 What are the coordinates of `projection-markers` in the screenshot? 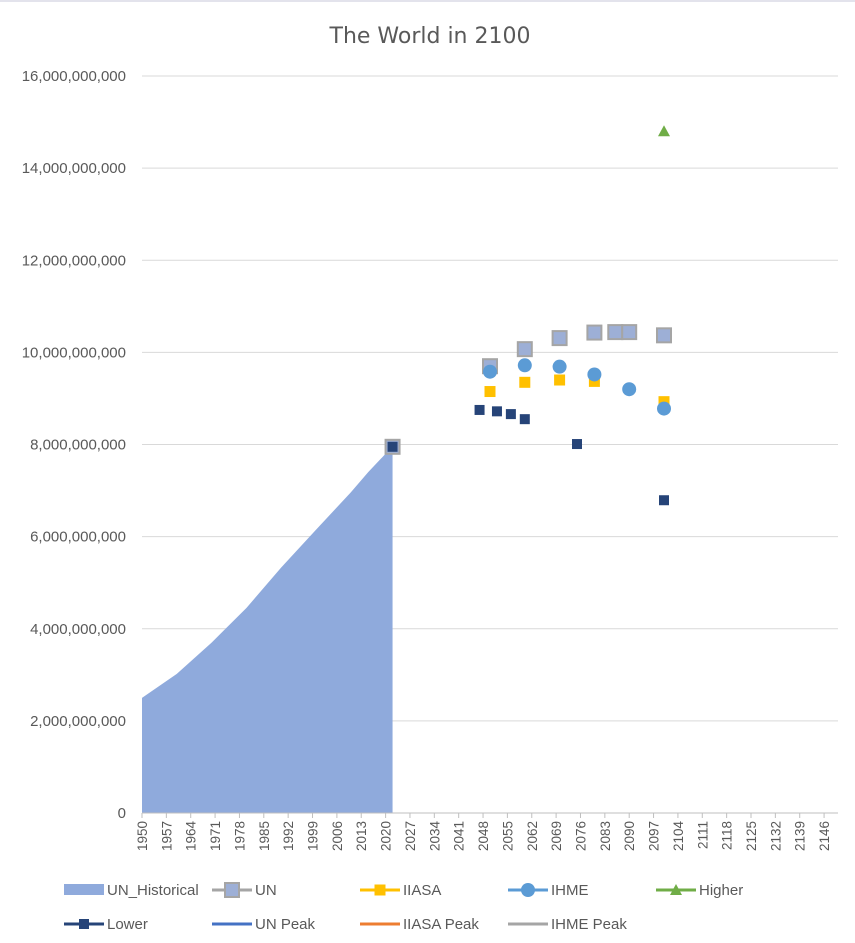 It's located at (528, 315).